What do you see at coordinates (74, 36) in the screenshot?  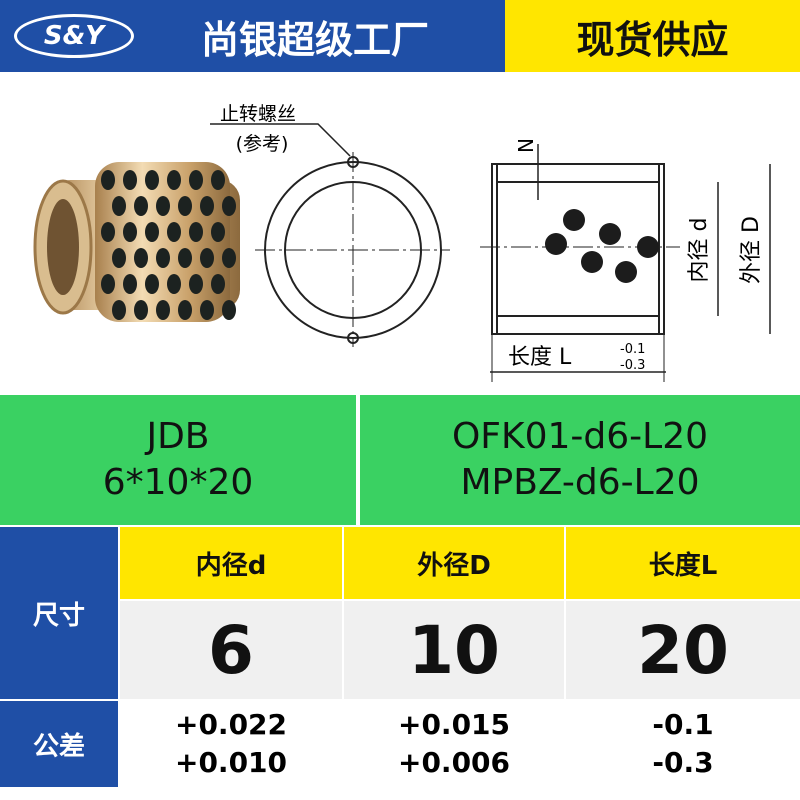 I see `logo: S&Y` at bounding box center [74, 36].